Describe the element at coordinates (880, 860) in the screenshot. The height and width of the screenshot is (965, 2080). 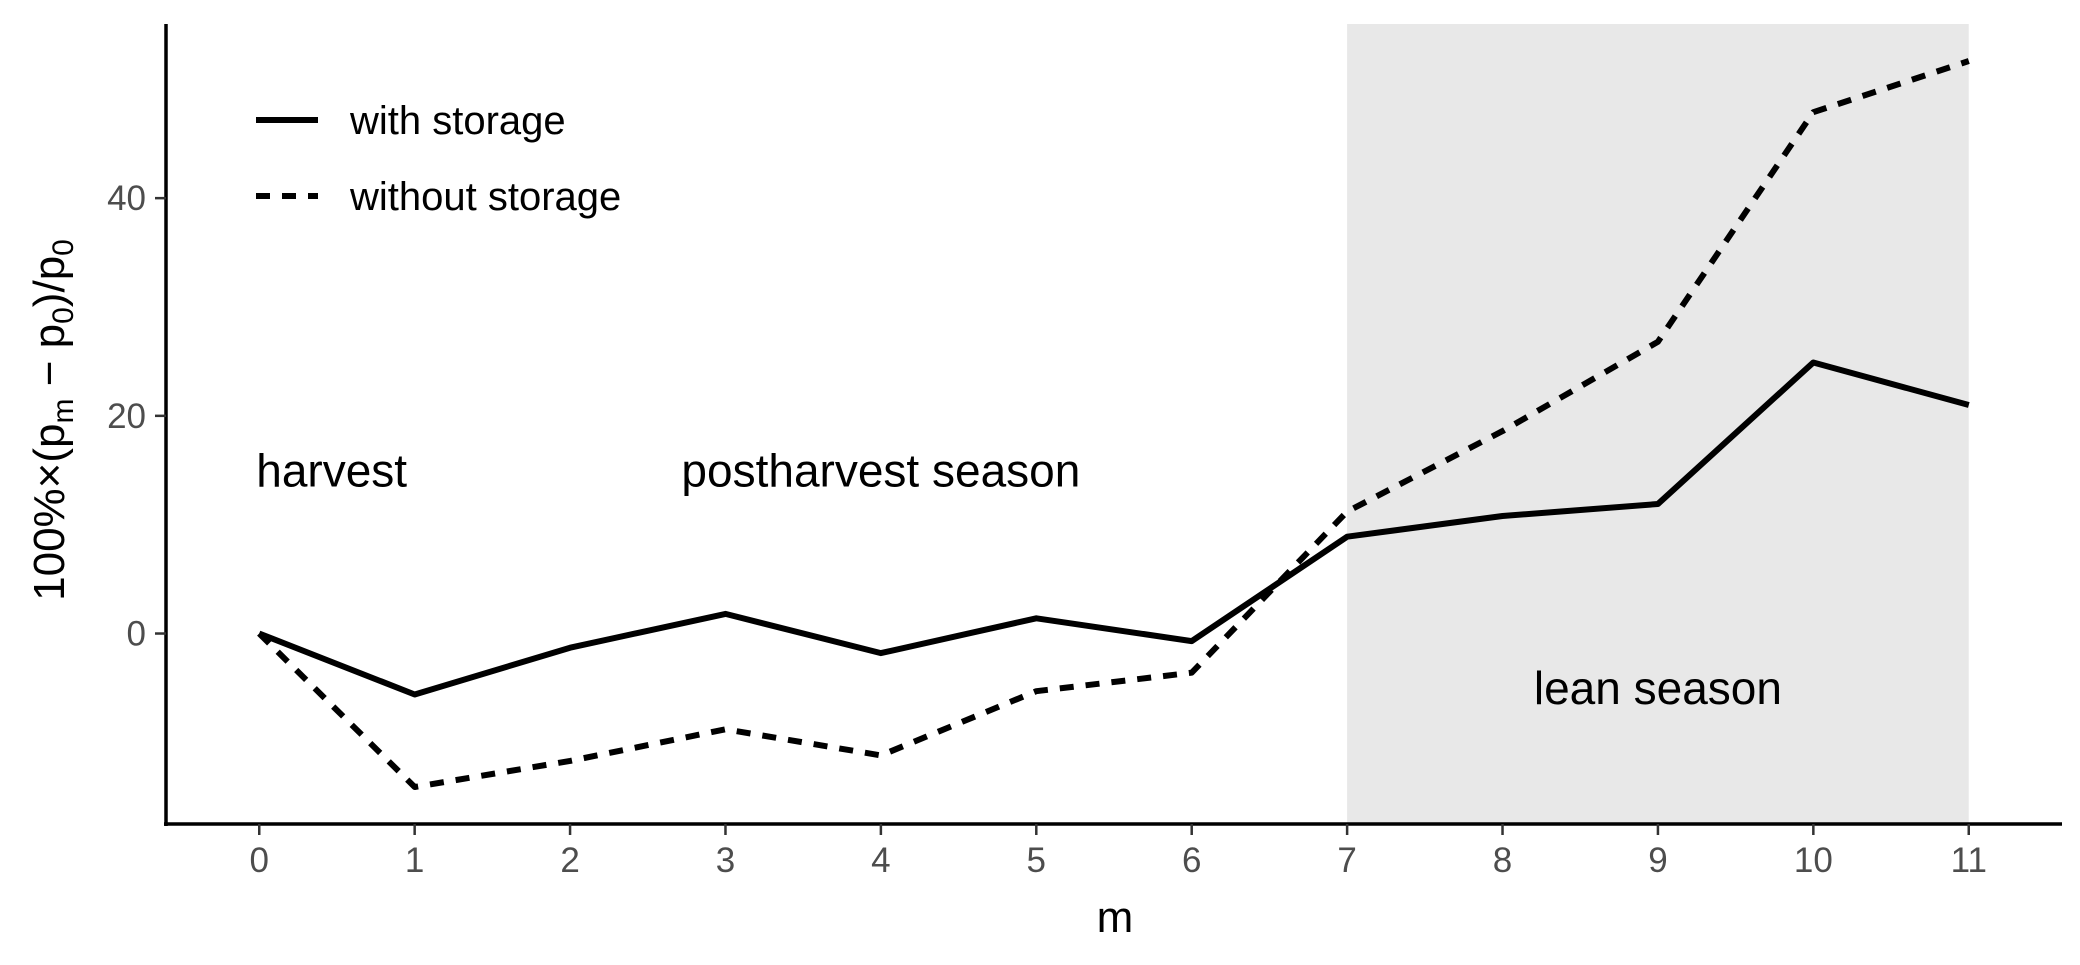
I see `x-tick-label: 4` at that location.